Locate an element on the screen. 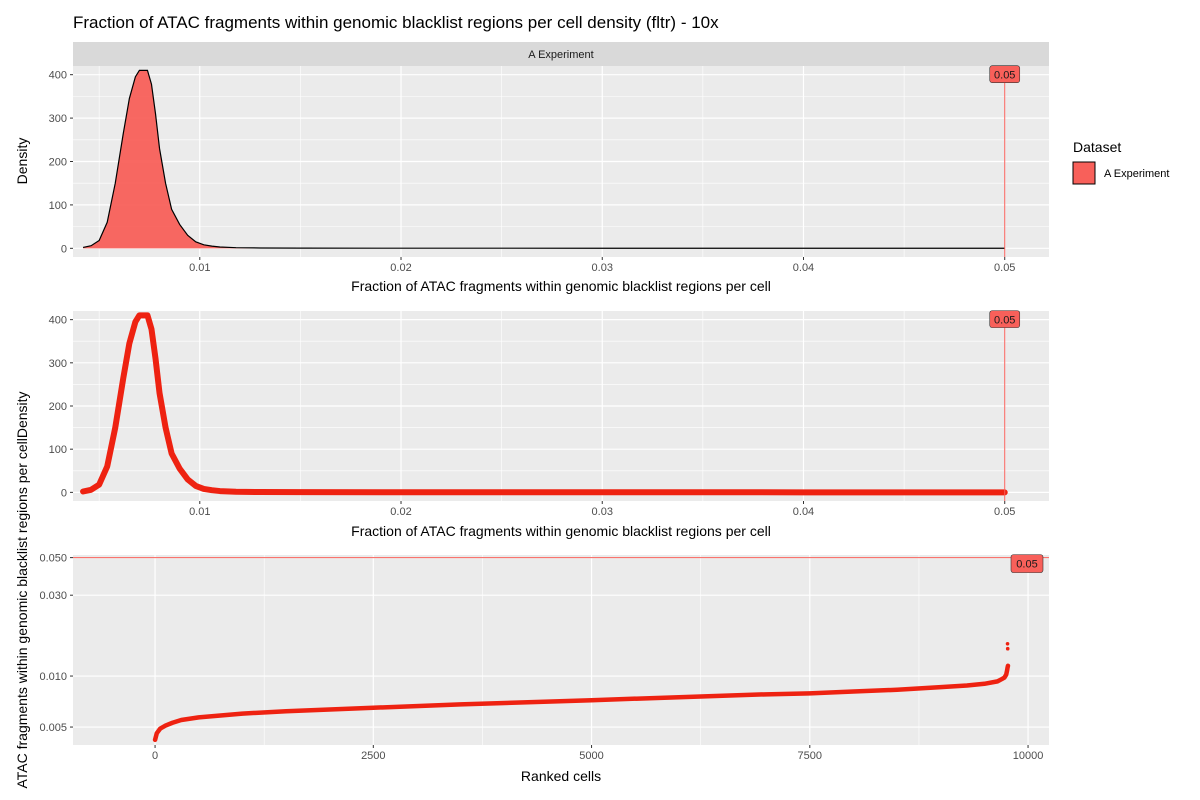  panel2-y-tick-label: 0 is located at coordinates (64, 493).